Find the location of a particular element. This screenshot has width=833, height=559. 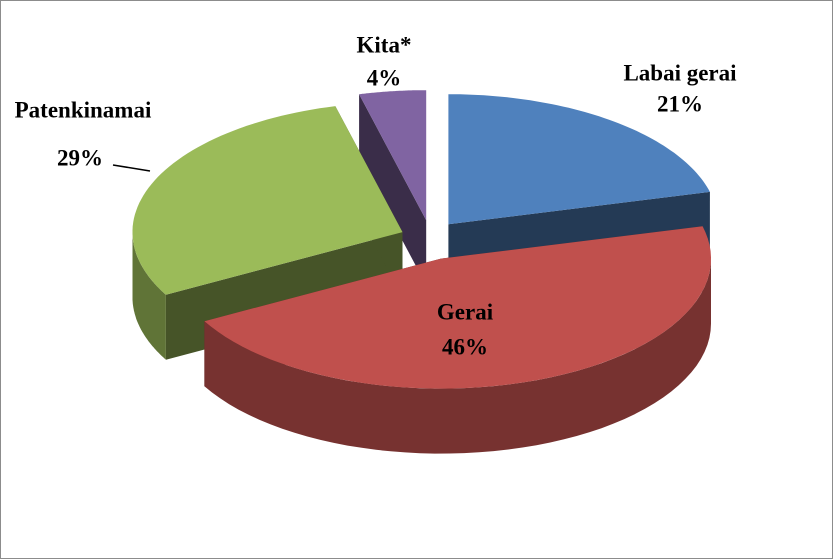

value-label: 21% is located at coordinates (680, 103).